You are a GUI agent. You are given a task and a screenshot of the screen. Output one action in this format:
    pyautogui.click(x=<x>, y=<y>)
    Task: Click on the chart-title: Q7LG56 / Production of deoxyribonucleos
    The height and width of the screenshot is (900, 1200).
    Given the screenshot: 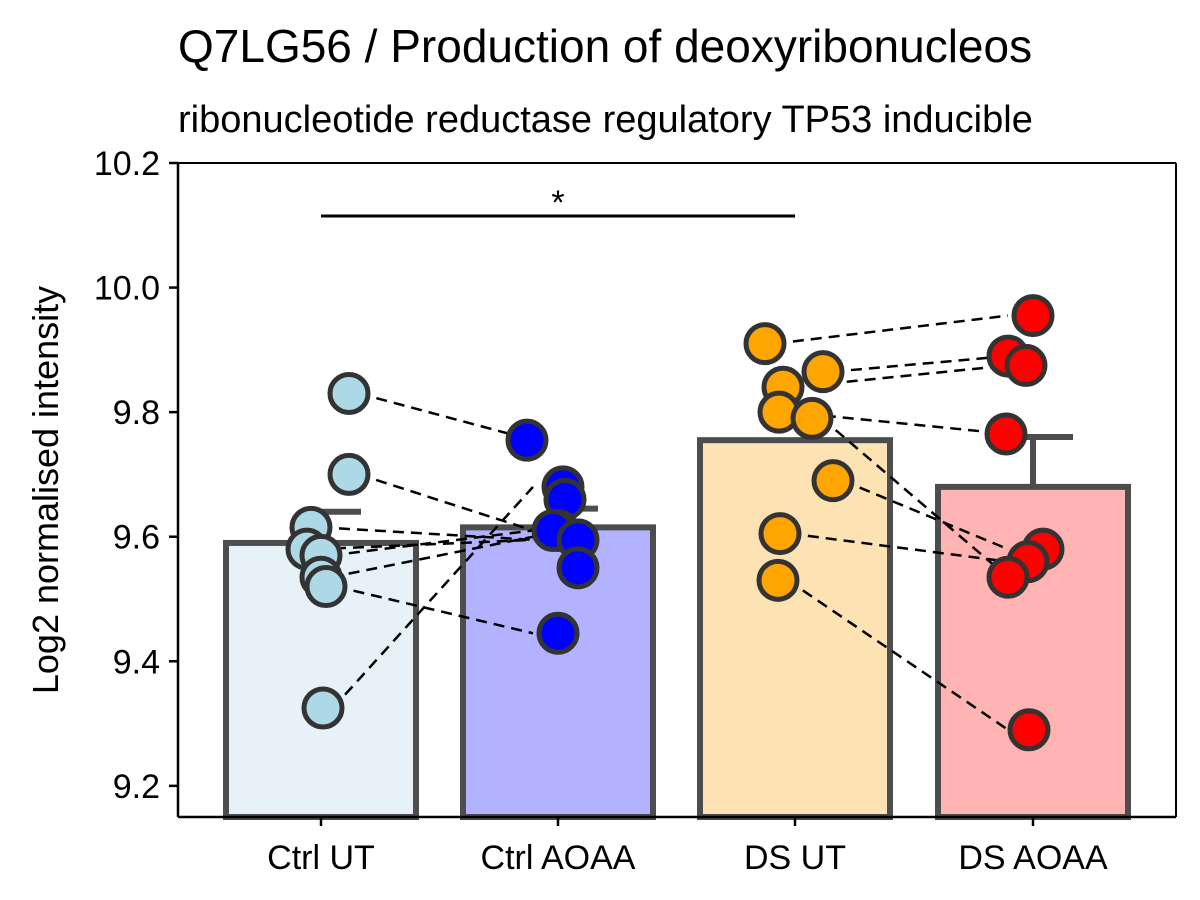 What is the action you would take?
    pyautogui.click(x=605, y=46)
    